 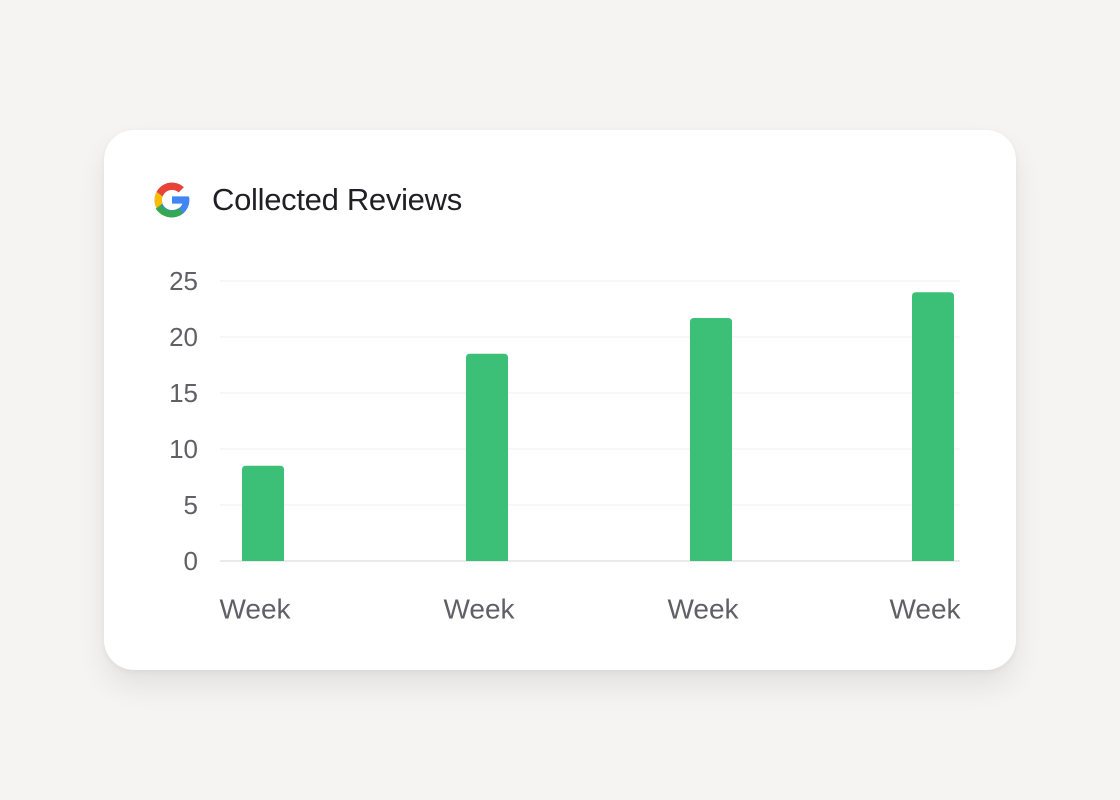 What do you see at coordinates (183, 393) in the screenshot?
I see `y-tick-label: 15` at bounding box center [183, 393].